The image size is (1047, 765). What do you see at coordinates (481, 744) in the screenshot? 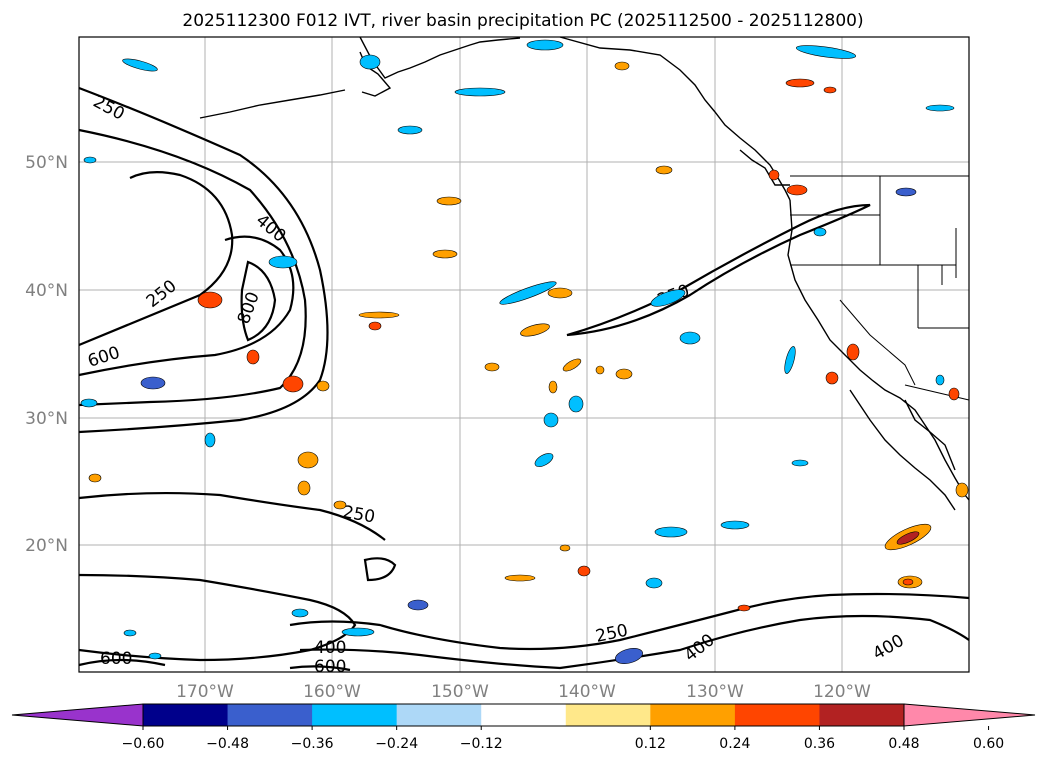
I see `colorbar-tick-label: −0.12` at bounding box center [481, 744].